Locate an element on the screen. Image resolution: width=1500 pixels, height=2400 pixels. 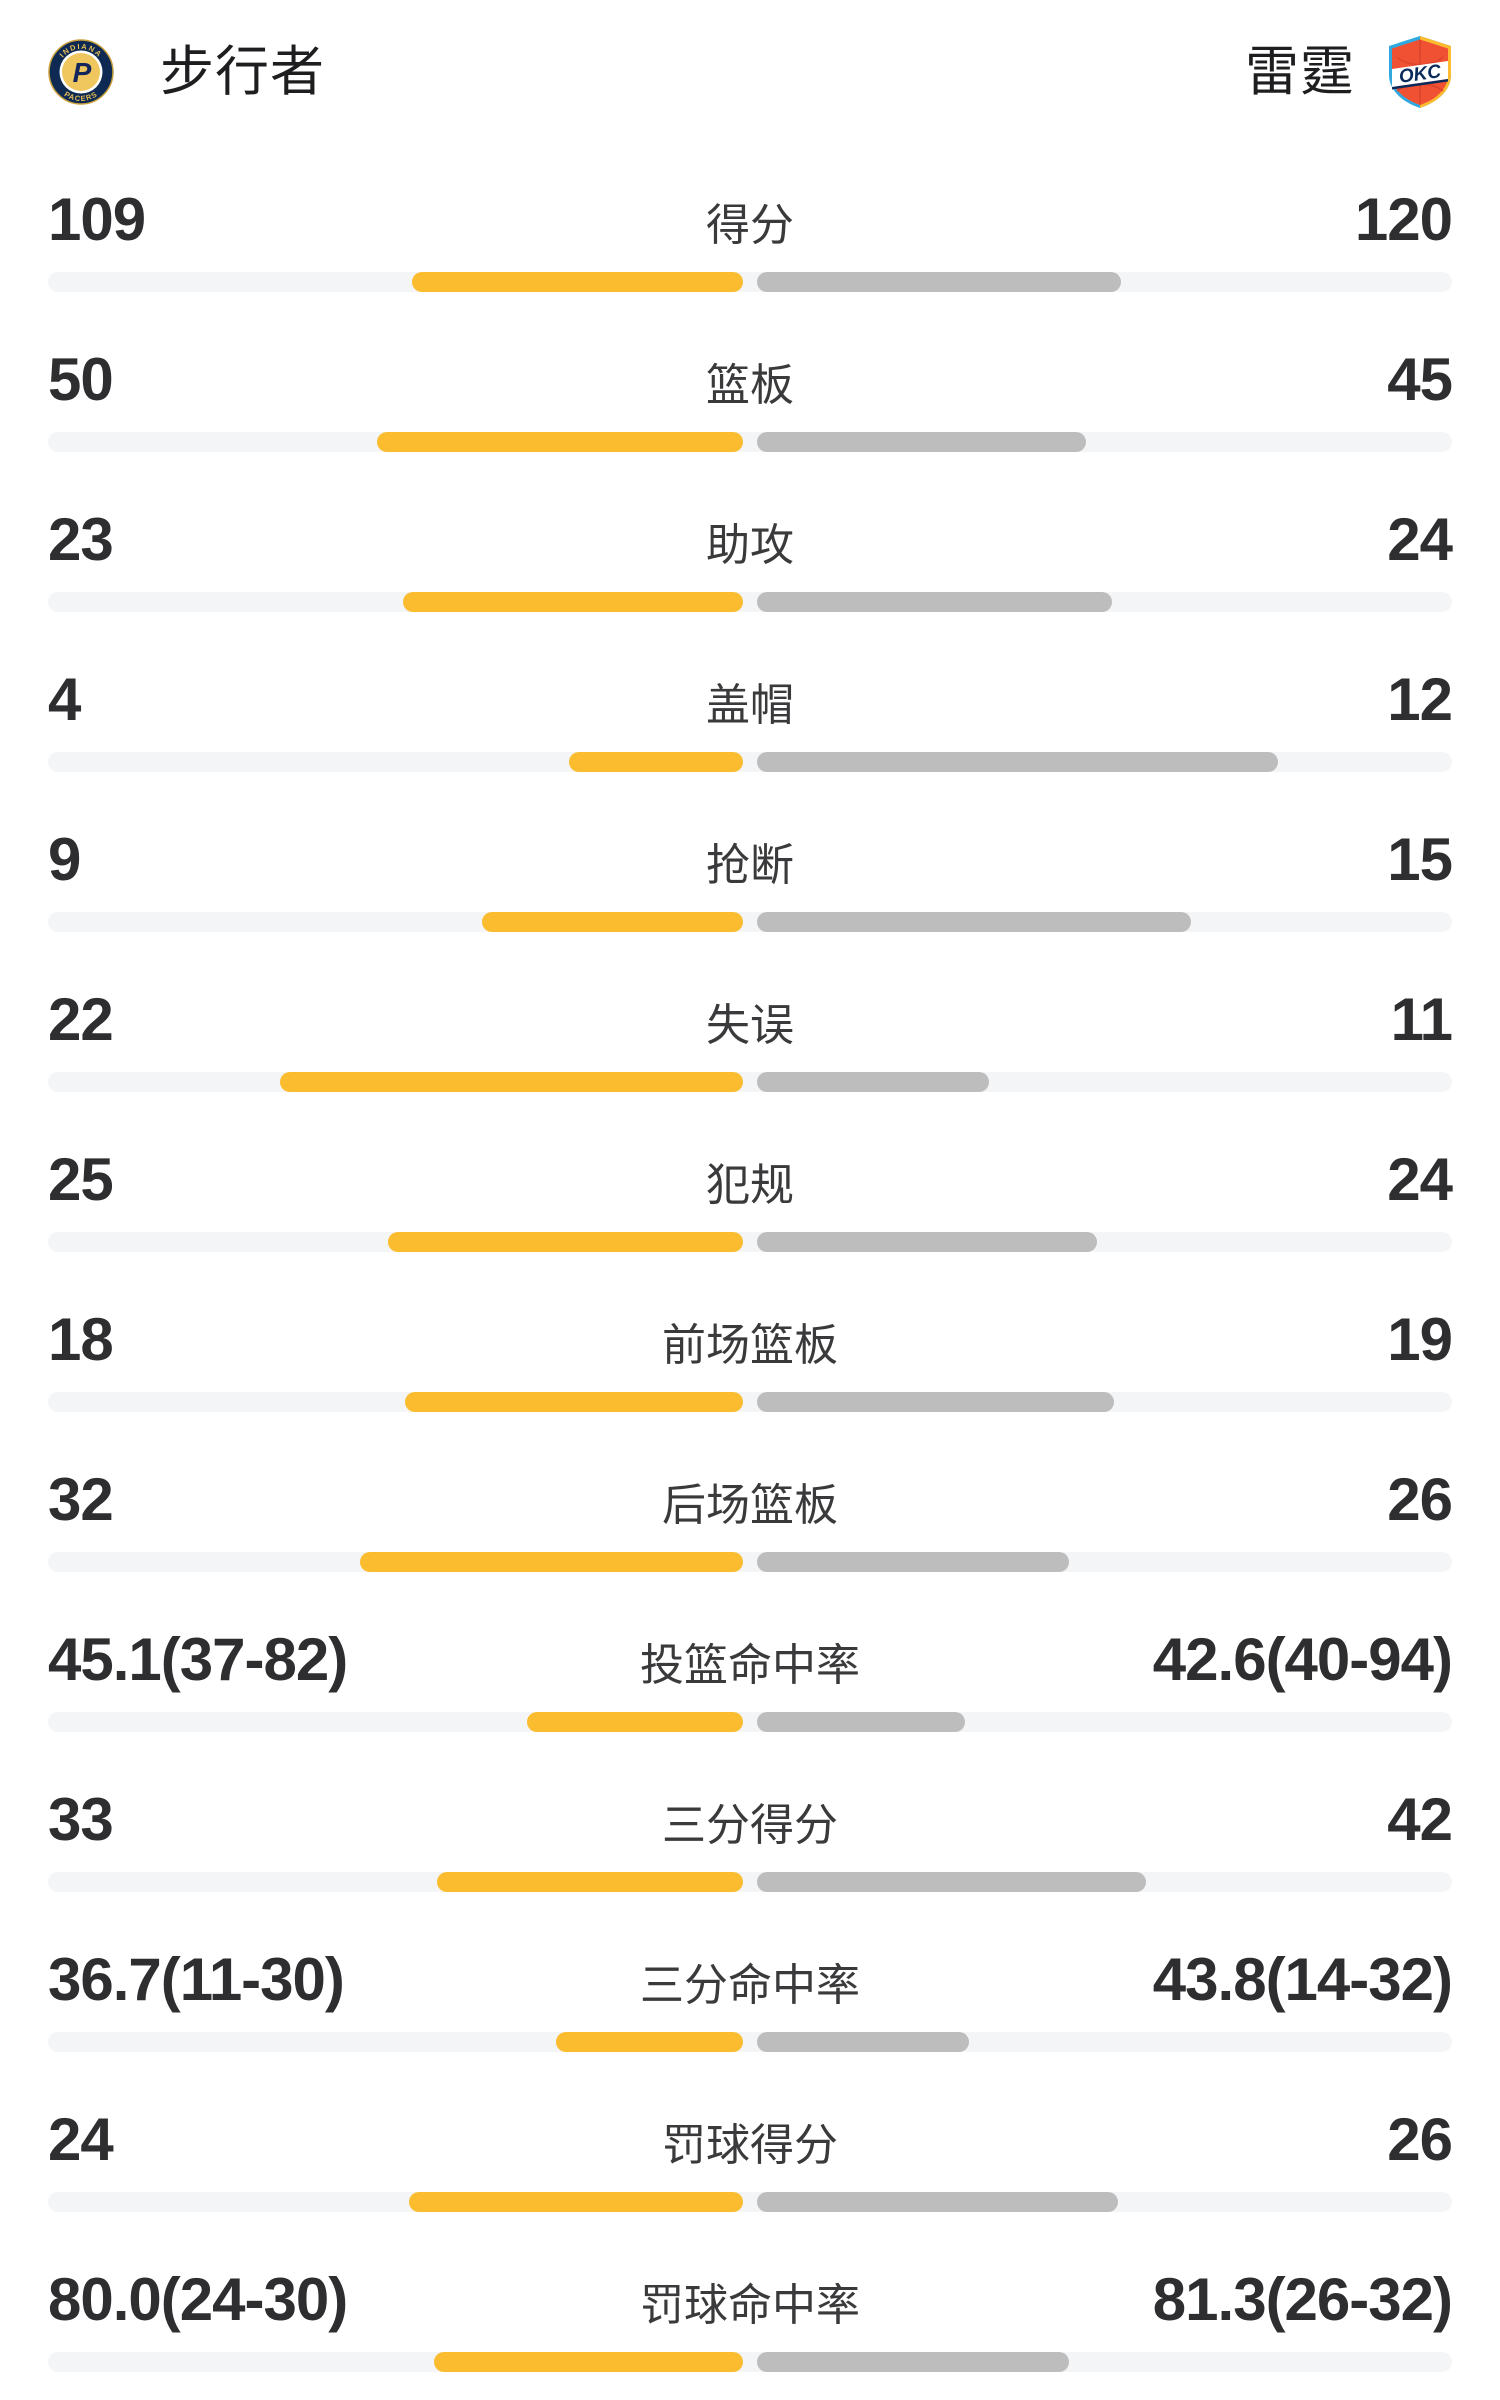
stat-value-right: 120 is located at coordinates (1403, 219).